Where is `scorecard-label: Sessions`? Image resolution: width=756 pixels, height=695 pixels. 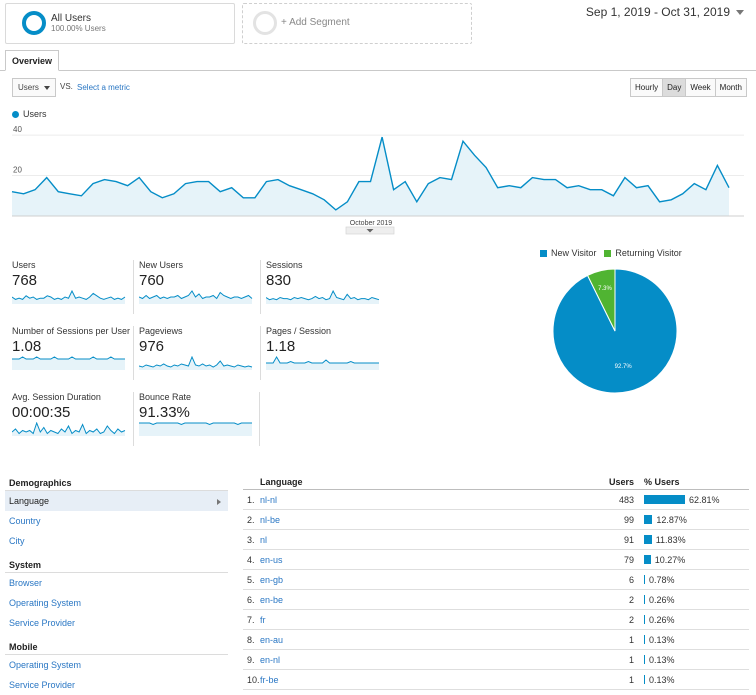 scorecard-label: Sessions is located at coordinates (284, 265).